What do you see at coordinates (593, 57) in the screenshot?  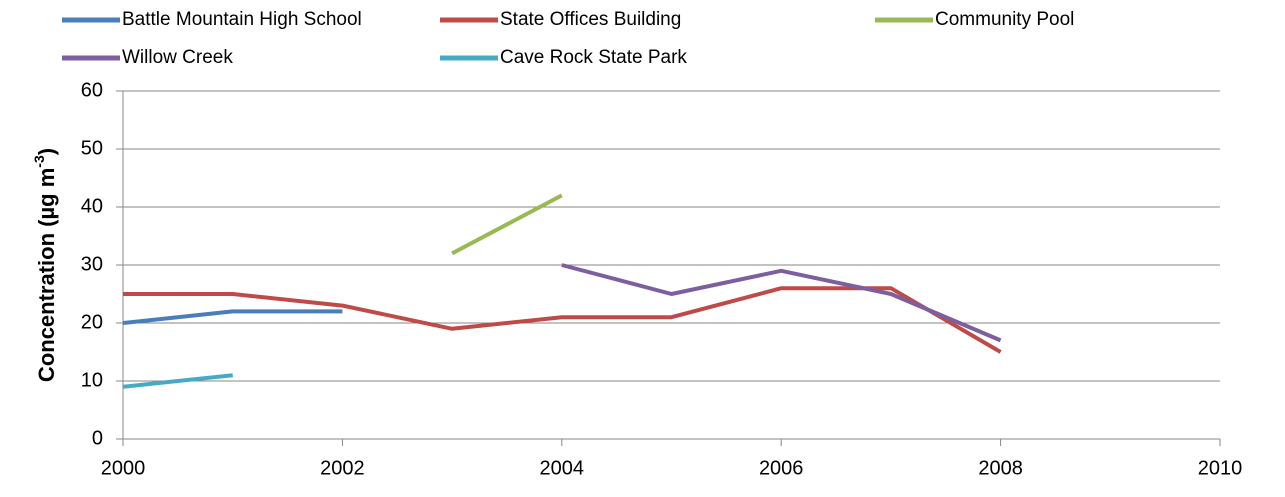 I see `legend-label: Cave Rock State Park` at bounding box center [593, 57].